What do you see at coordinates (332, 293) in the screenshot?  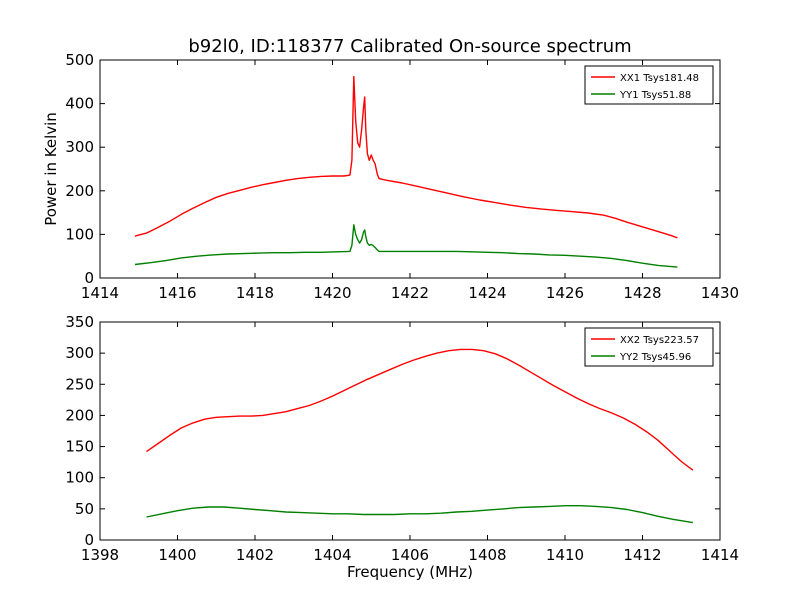 I see `x-tick-label: 1420` at bounding box center [332, 293].